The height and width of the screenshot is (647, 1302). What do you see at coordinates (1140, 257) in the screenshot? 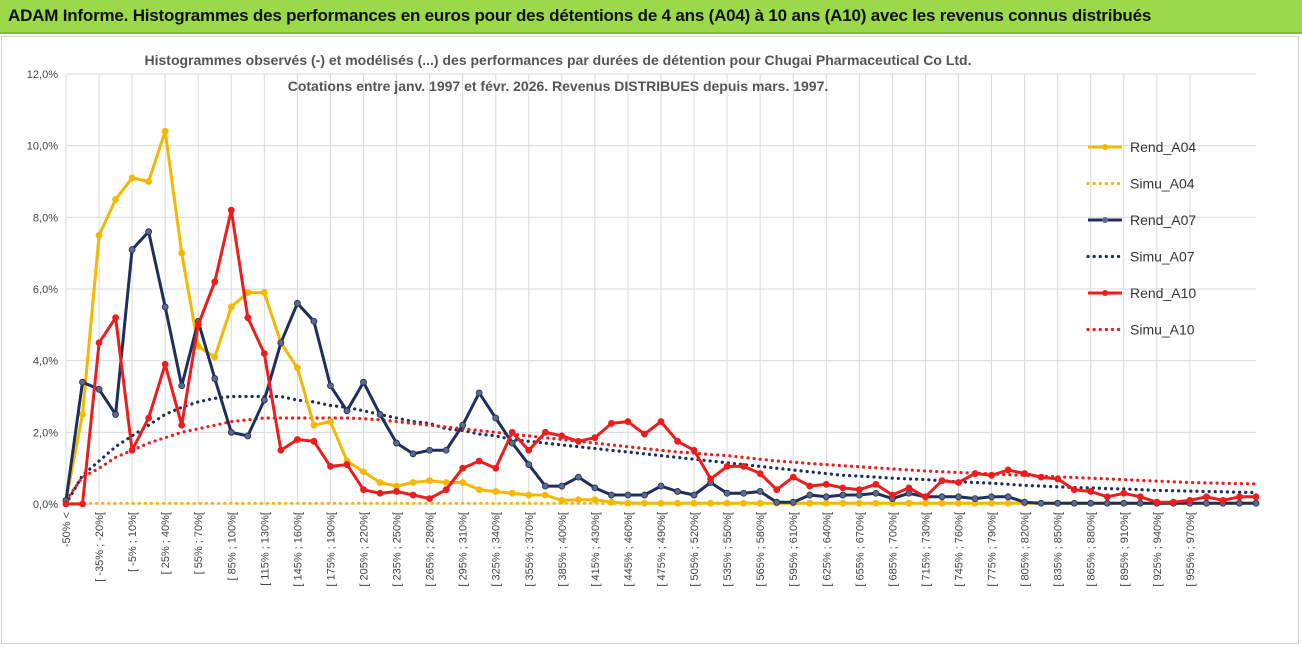
I see `legend-item: Simu_A07` at bounding box center [1140, 257].